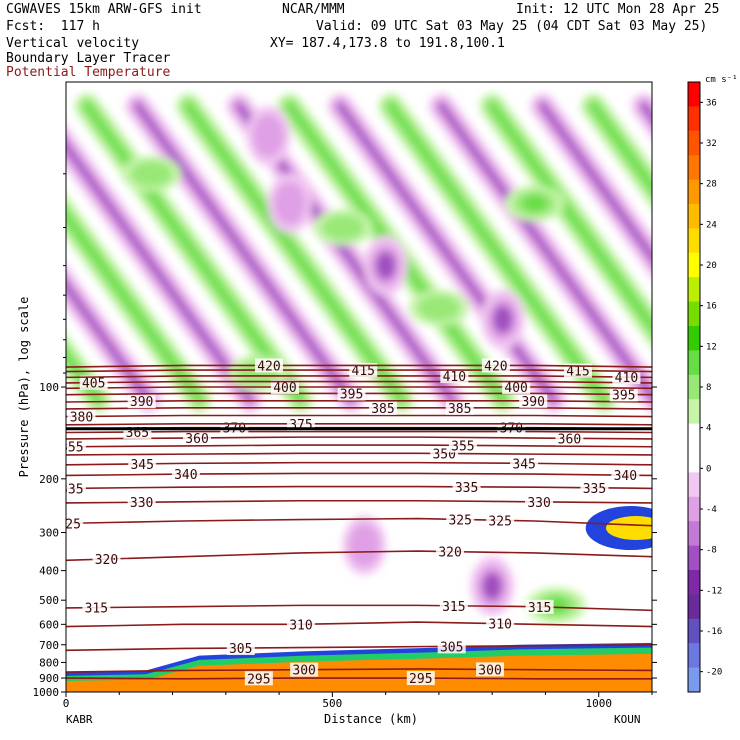  Describe the element at coordinates (300, 425) in the screenshot. I see `theta-label: 375` at that location.